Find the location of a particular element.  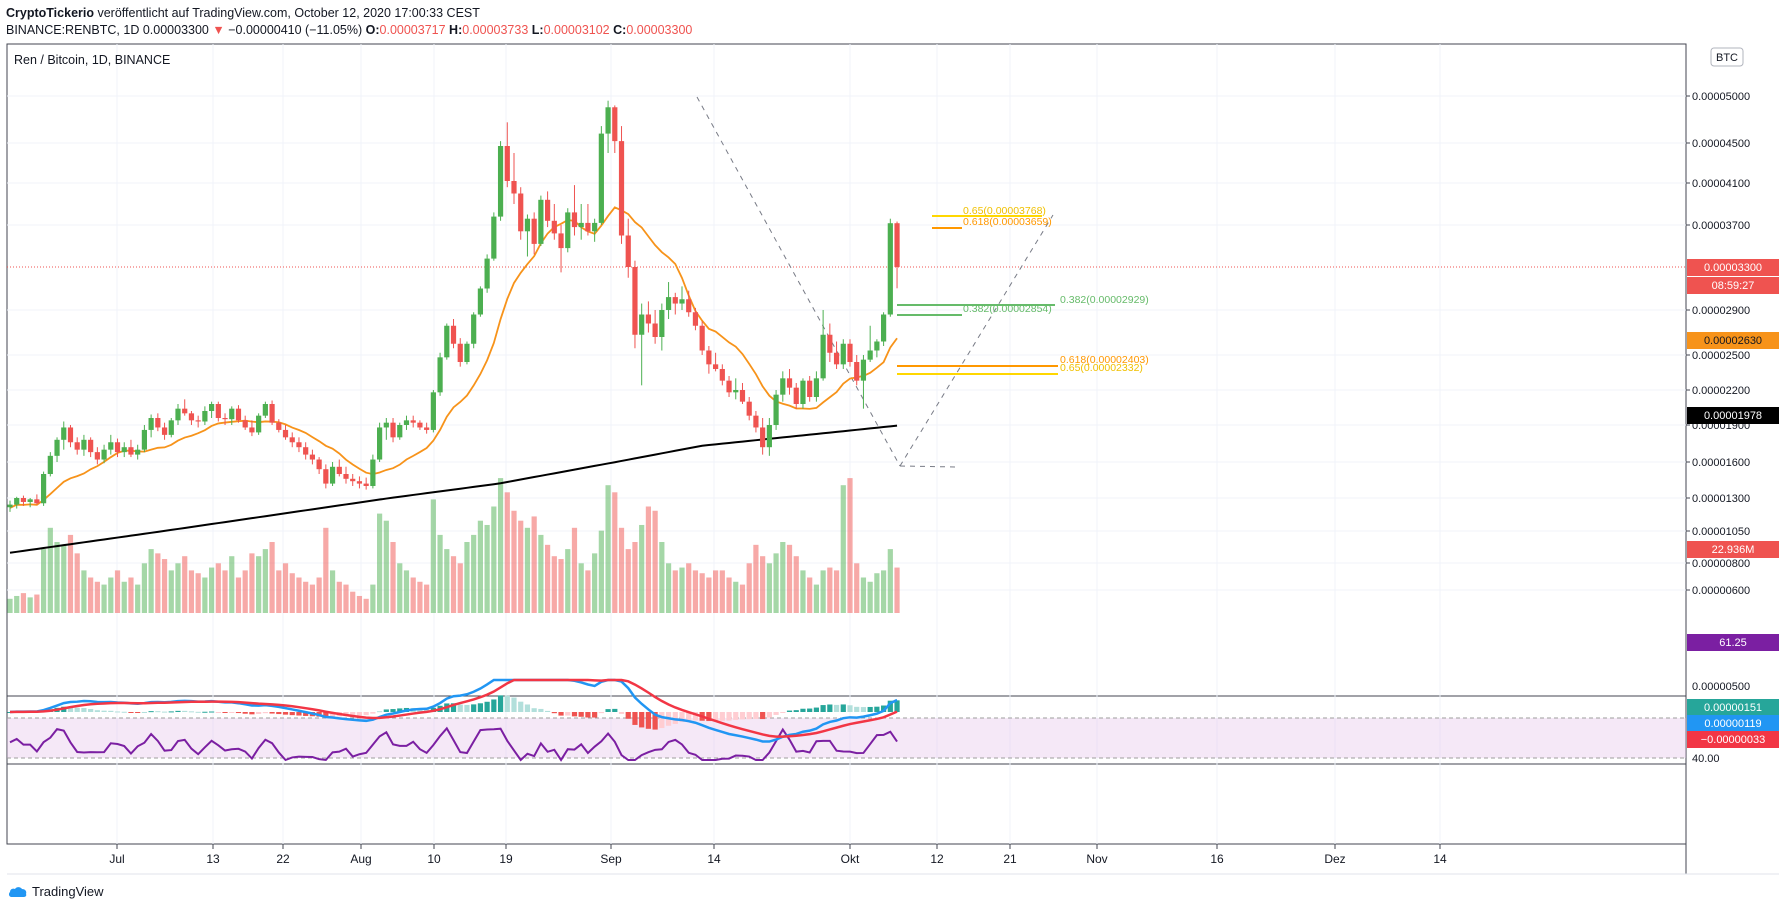

price-tick-label: 0.00002900 is located at coordinates (1721, 311).